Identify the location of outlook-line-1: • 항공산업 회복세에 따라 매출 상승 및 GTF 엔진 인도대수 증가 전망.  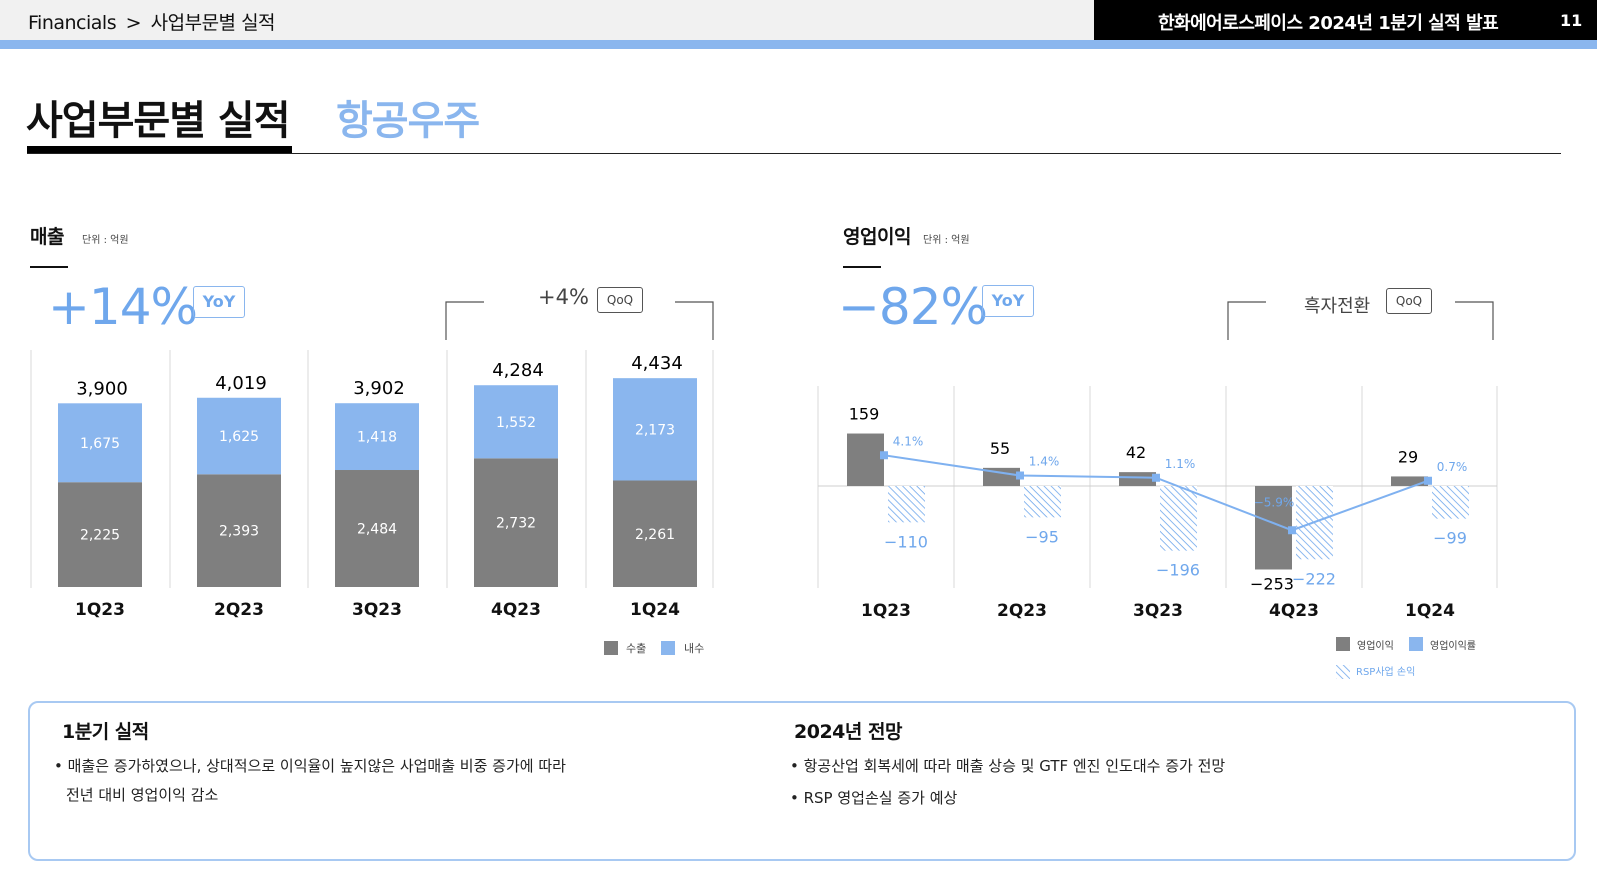
(1008, 766).